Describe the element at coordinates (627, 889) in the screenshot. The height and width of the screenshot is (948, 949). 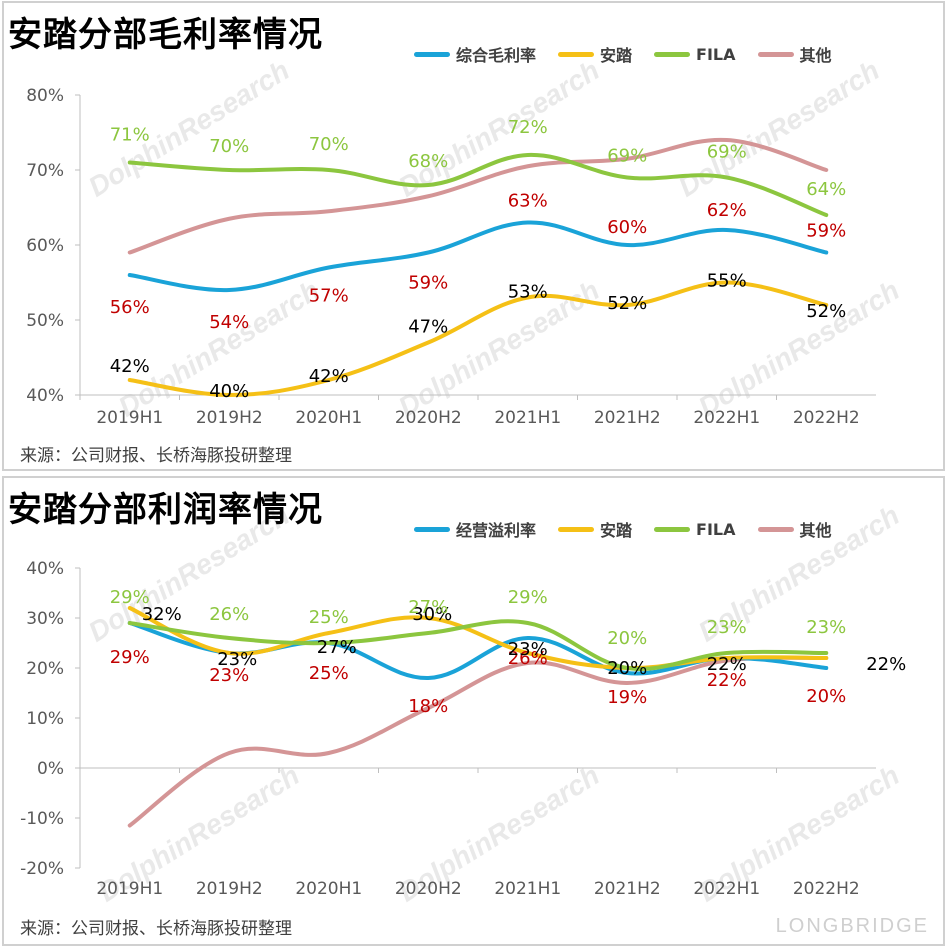
I see `x-tick-label: 2021H2` at that location.